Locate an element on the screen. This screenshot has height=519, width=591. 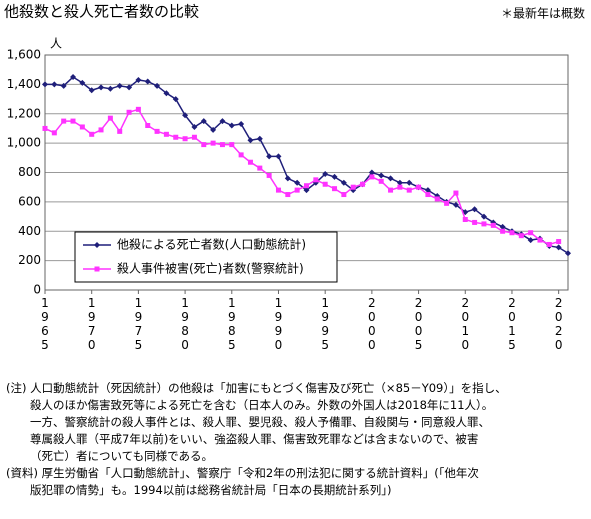
legend-label: 他殺による死亡者数(人口動態統計) is located at coordinates (211, 244).